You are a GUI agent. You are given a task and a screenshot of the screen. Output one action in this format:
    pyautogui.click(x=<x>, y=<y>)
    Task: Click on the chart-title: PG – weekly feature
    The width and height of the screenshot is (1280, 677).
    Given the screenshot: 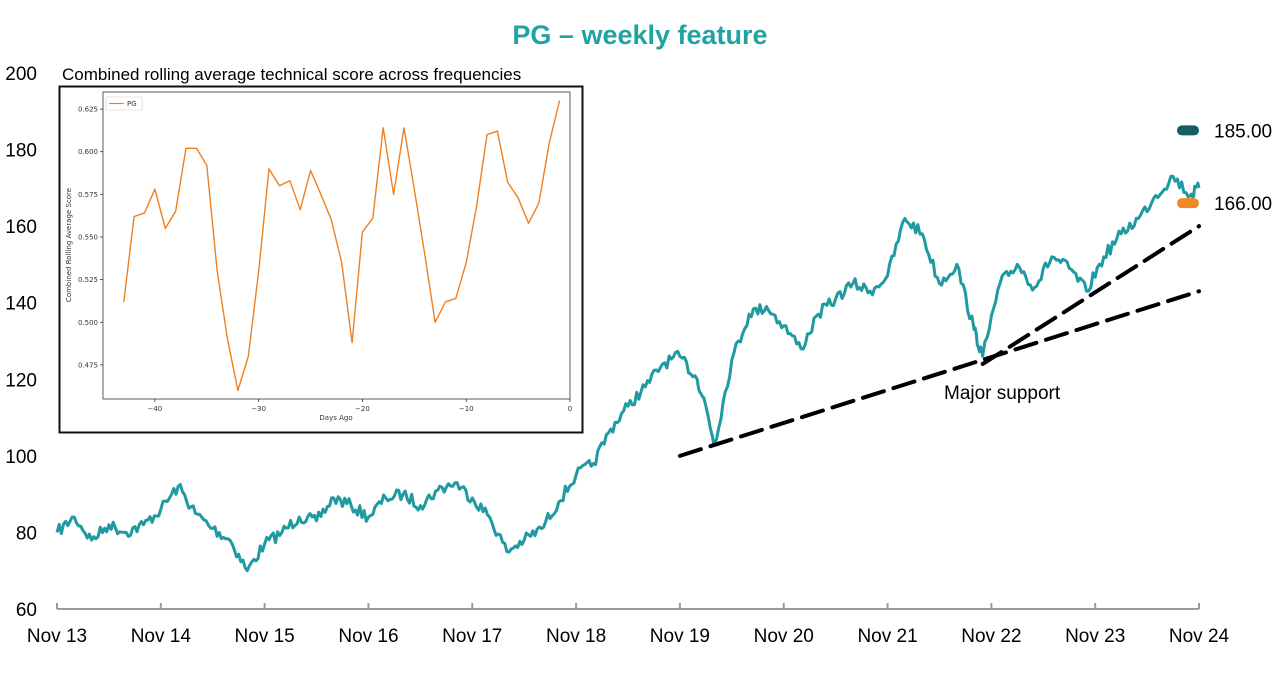 What is the action you would take?
    pyautogui.click(x=639, y=35)
    